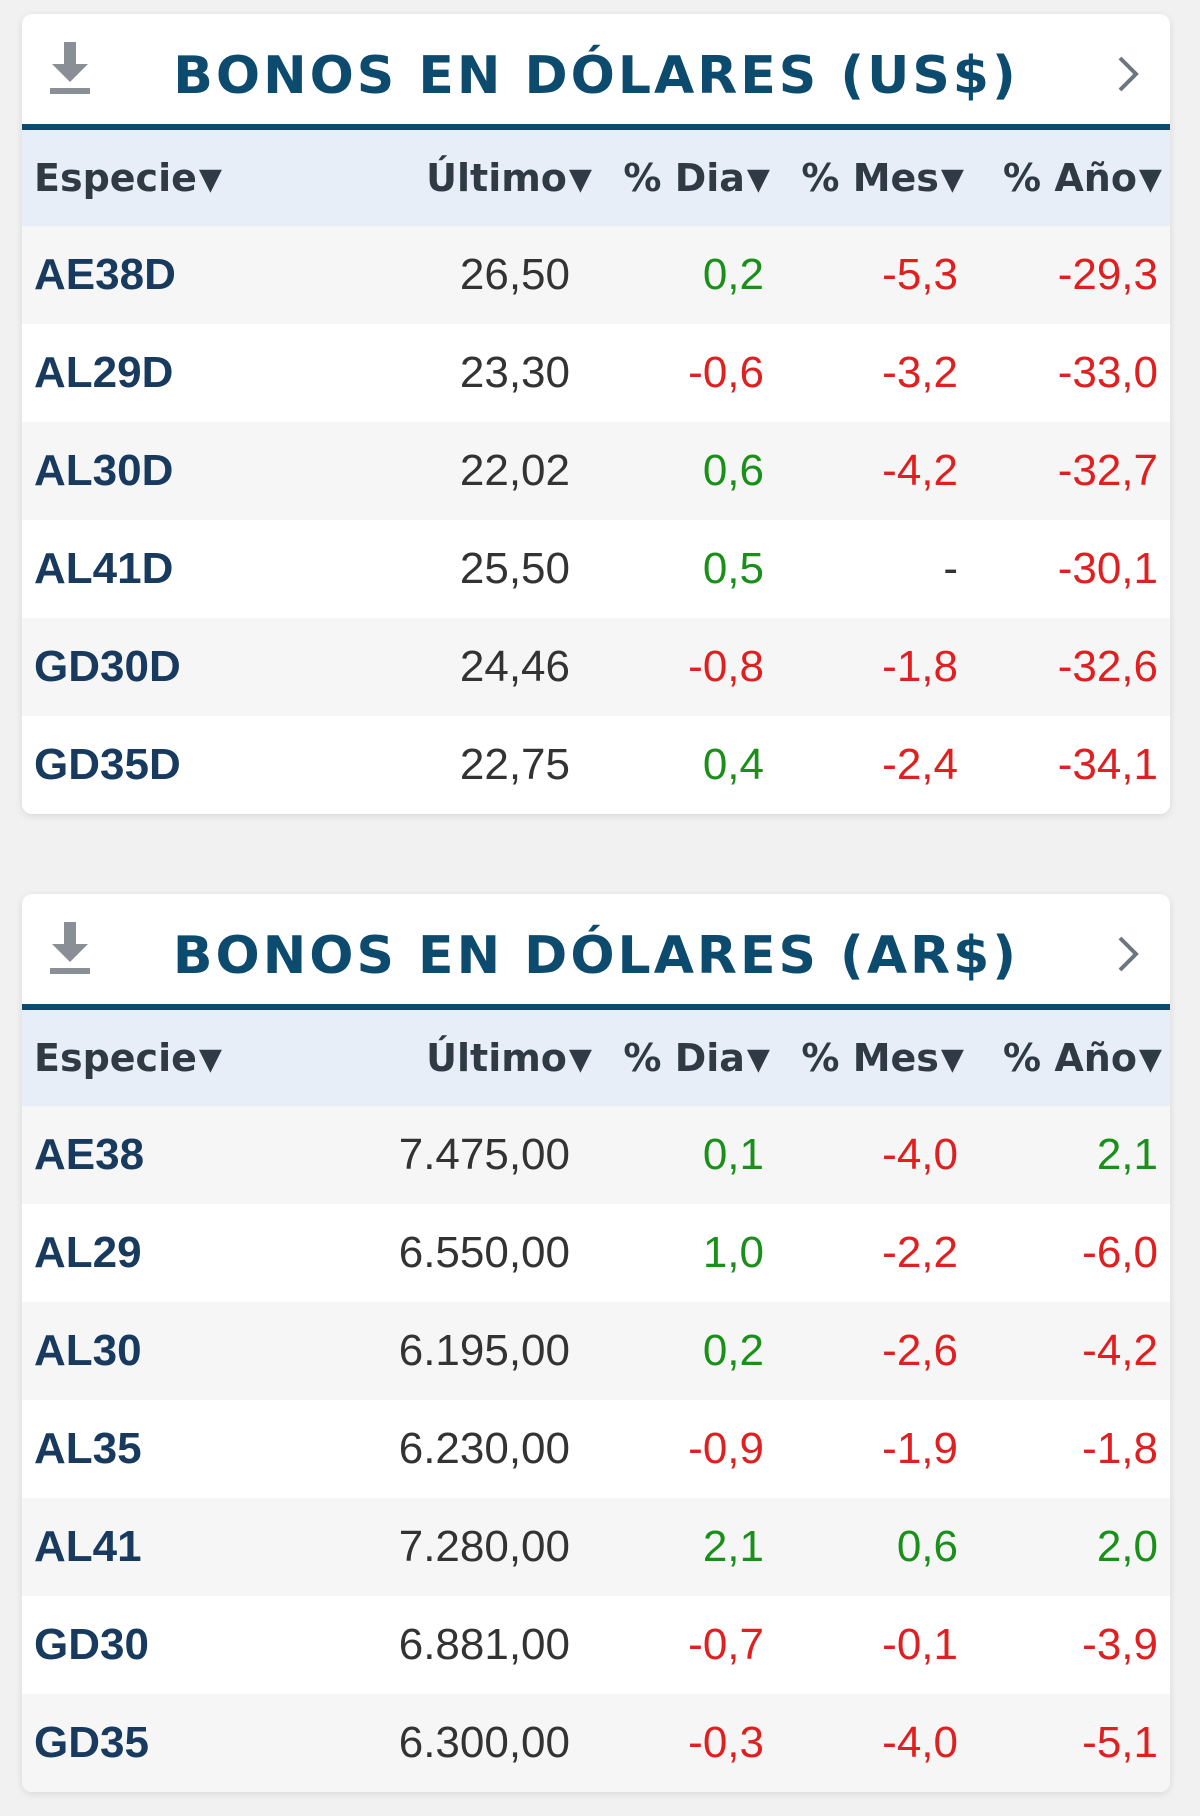 Image resolution: width=1200 pixels, height=1816 pixels. Describe the element at coordinates (920, 764) in the screenshot. I see `cell-mes: -2,4` at that location.